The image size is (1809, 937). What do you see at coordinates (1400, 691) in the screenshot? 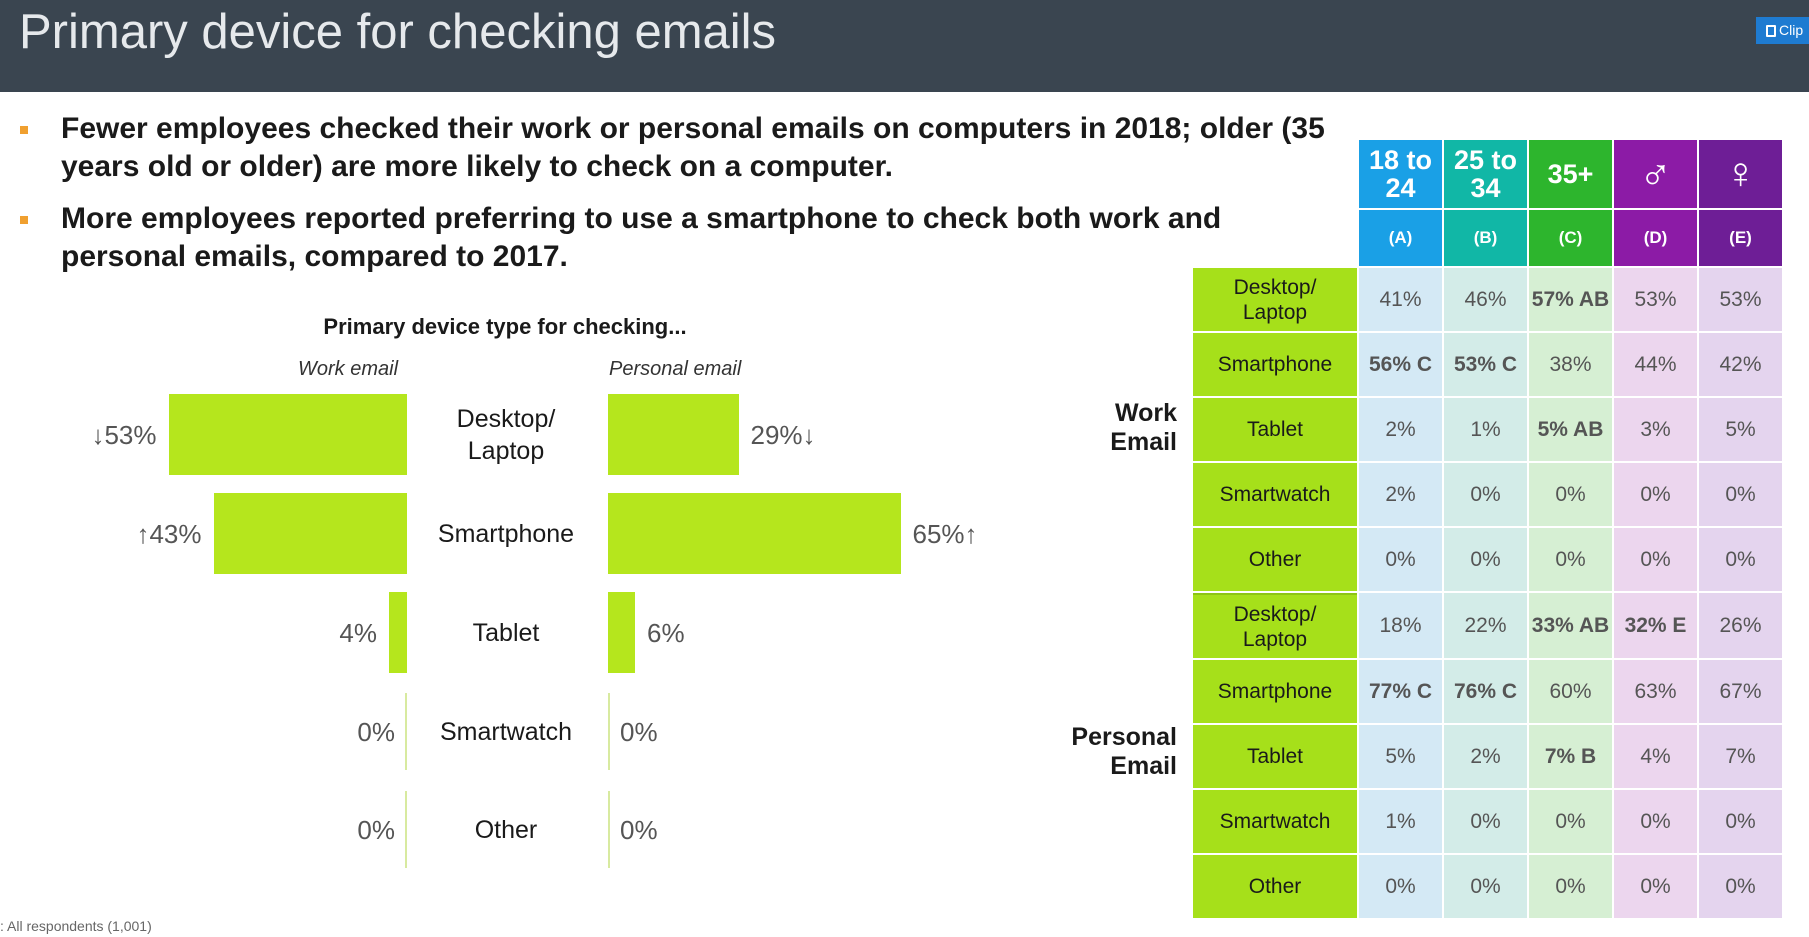
I see `table-cell: 77% C` at bounding box center [1400, 691].